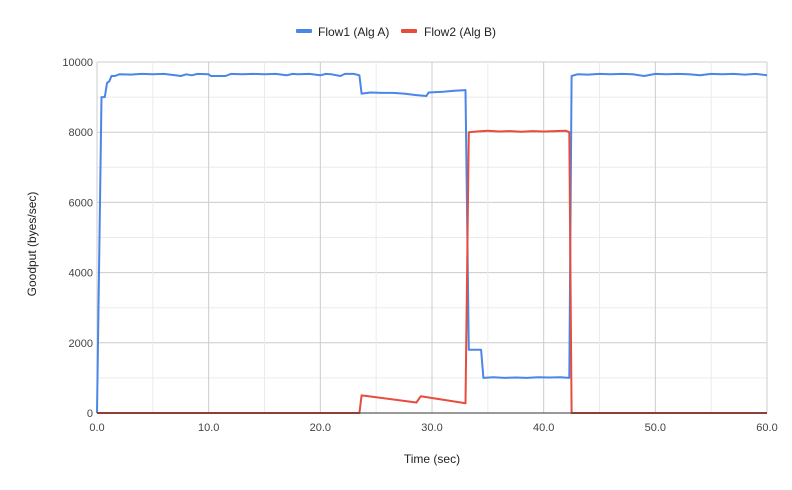 This screenshot has width=792, height=490. I want to click on y-tick-label: 10000, so click(77, 63).